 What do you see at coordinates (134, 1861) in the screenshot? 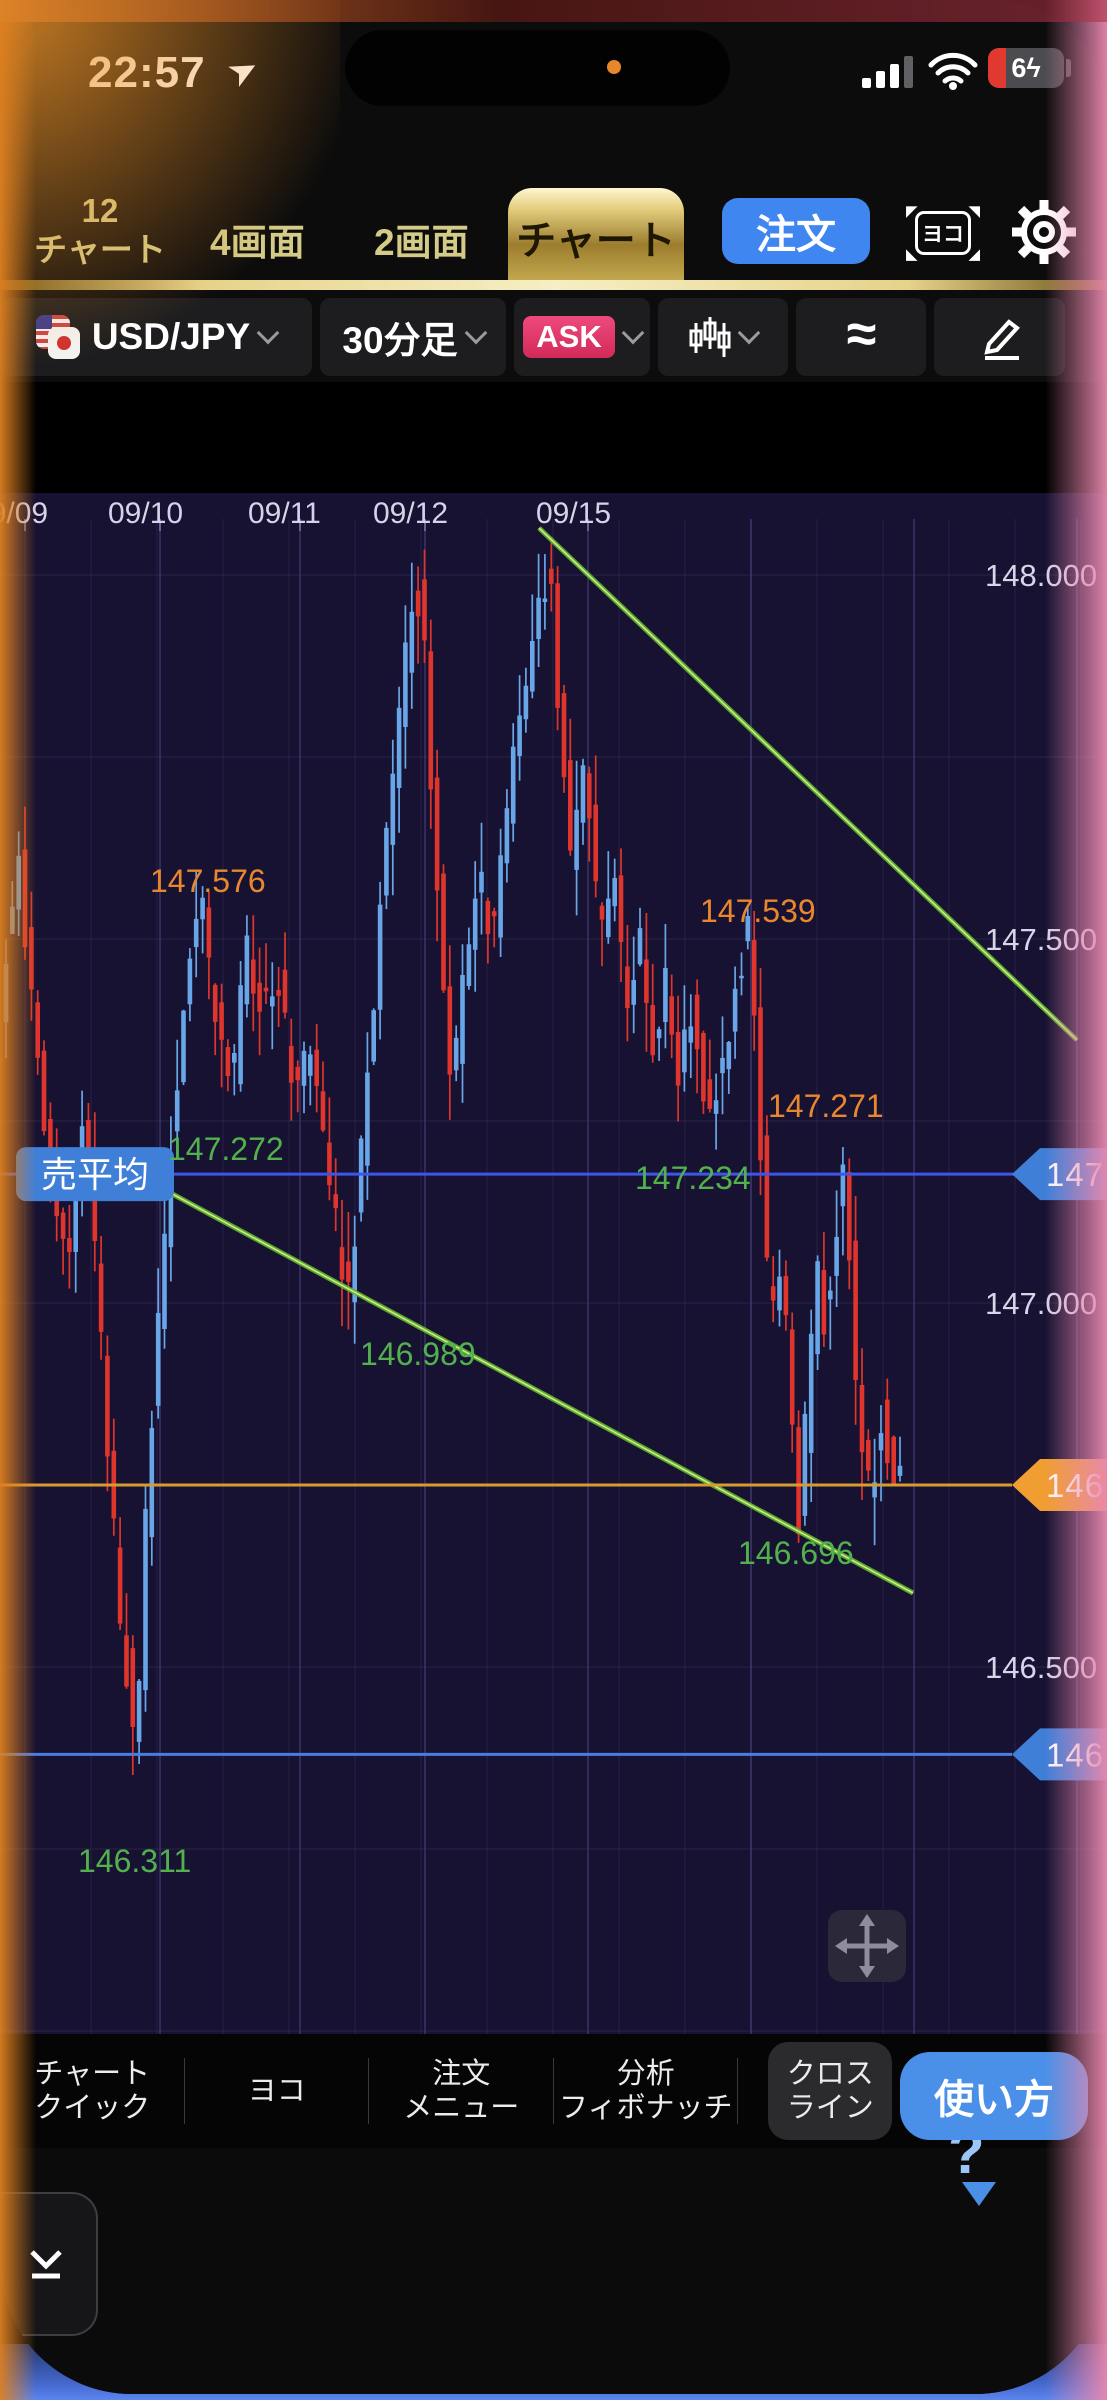
I see `swing-annotation: 146.311` at bounding box center [134, 1861].